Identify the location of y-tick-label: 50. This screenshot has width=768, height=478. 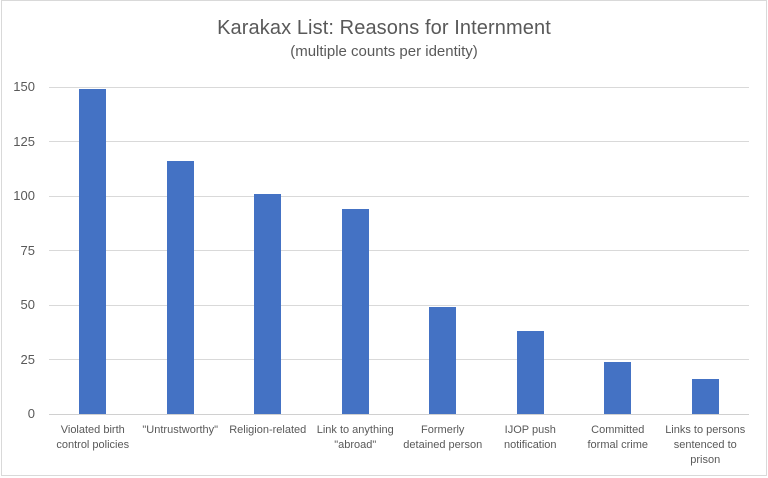
(27, 304).